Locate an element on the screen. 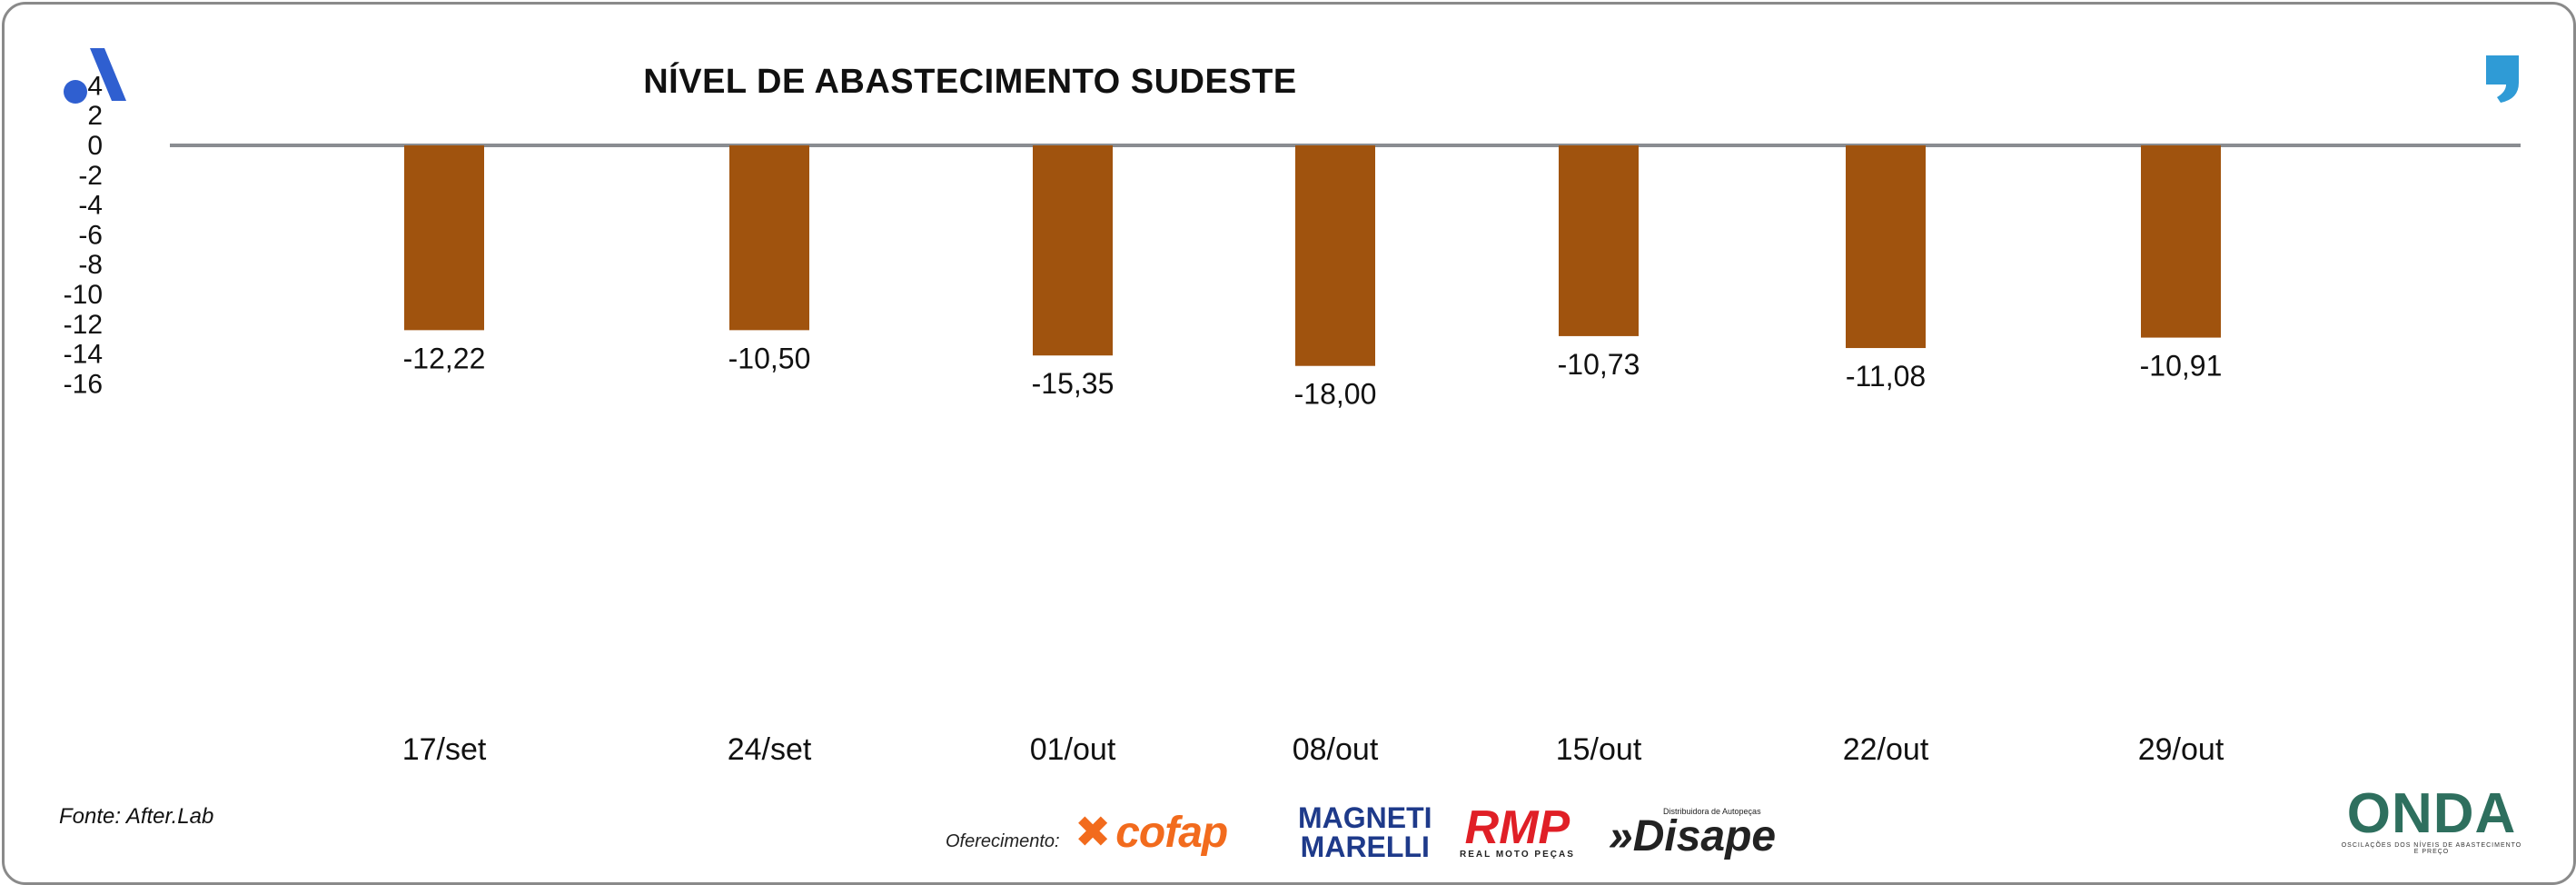  data-label: -10,73 is located at coordinates (1599, 364).